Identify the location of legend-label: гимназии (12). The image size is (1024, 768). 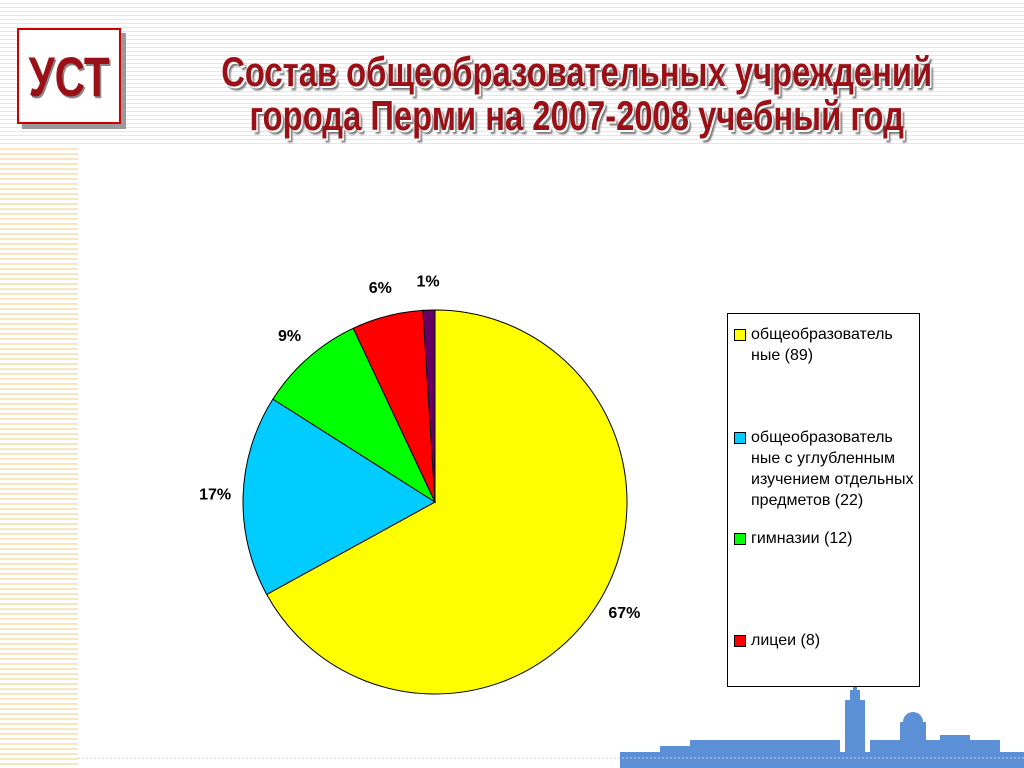
(802, 538).